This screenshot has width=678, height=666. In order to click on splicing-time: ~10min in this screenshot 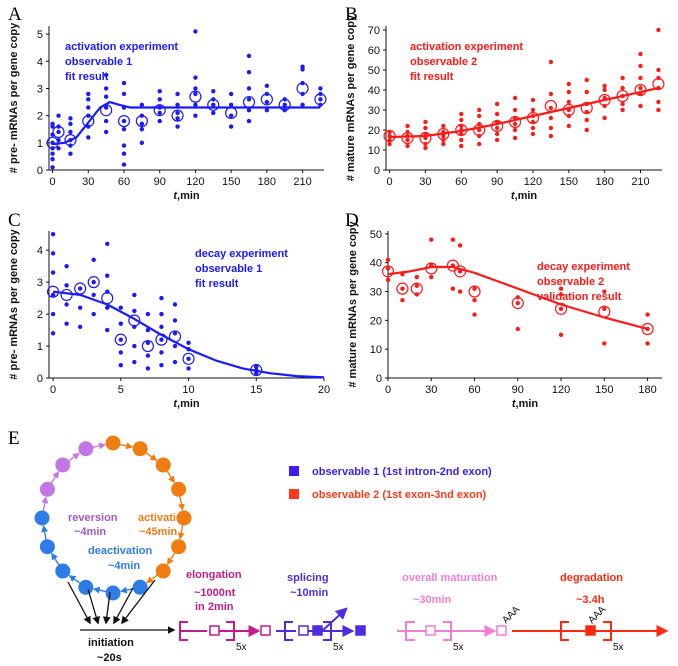, I will do `click(309, 593)`.